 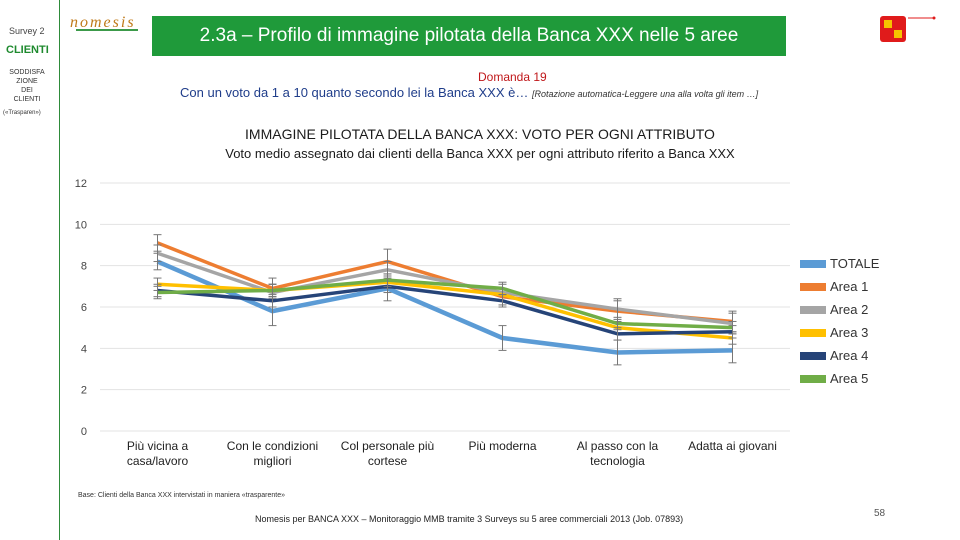 What do you see at coordinates (272, 453) in the screenshot?
I see `x-tick-label: Con le condizioni migliori` at bounding box center [272, 453].